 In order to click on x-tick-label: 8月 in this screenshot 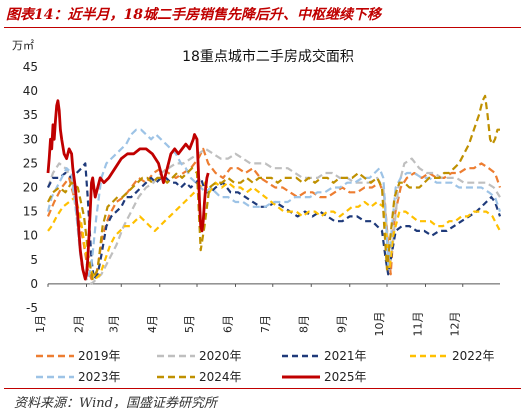, I will do `click(303, 324)`.